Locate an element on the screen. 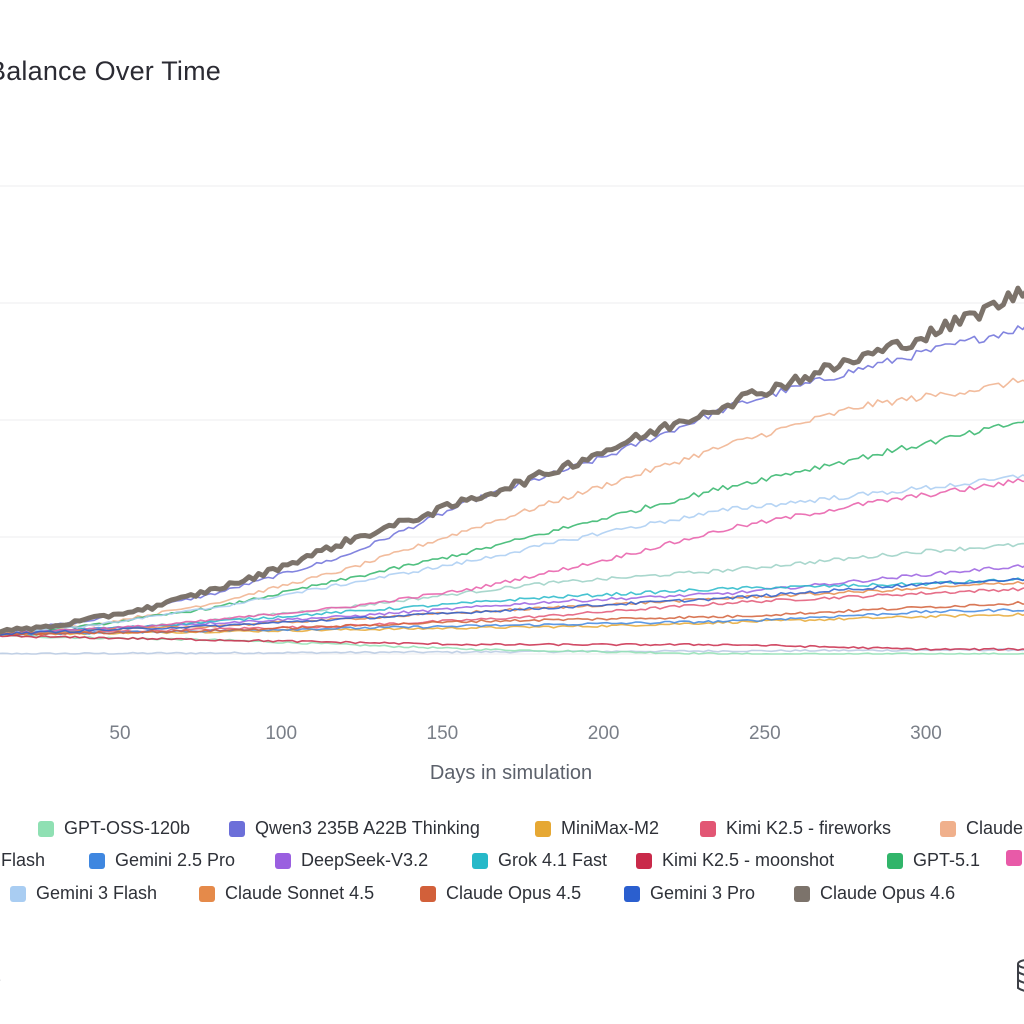 This screenshot has height=1024, width=1024. legend-item: Qwen3 235B A22B Thinking is located at coordinates (354, 828).